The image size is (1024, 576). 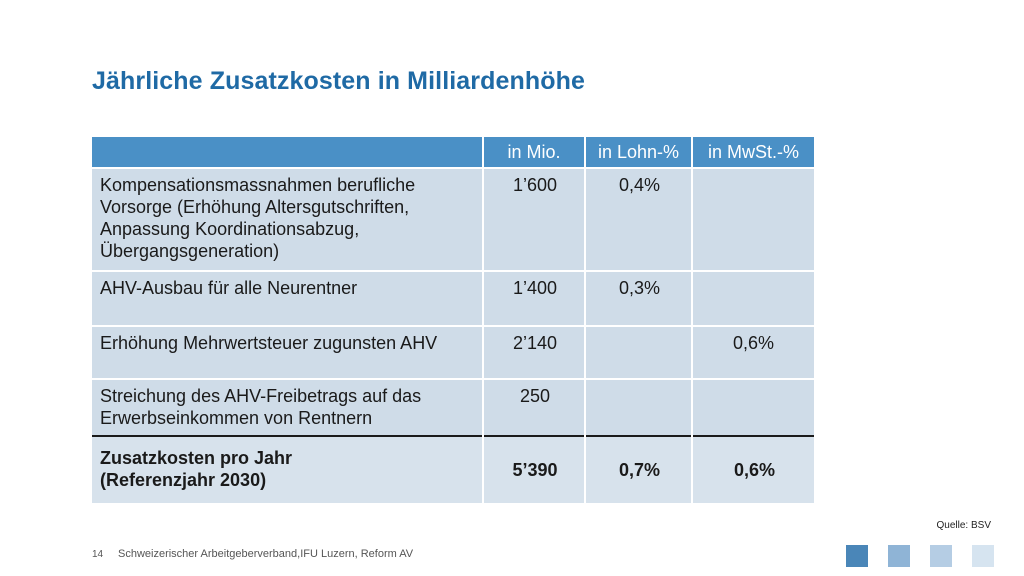 What do you see at coordinates (920, 556) in the screenshot?
I see `decorative-squares` at bounding box center [920, 556].